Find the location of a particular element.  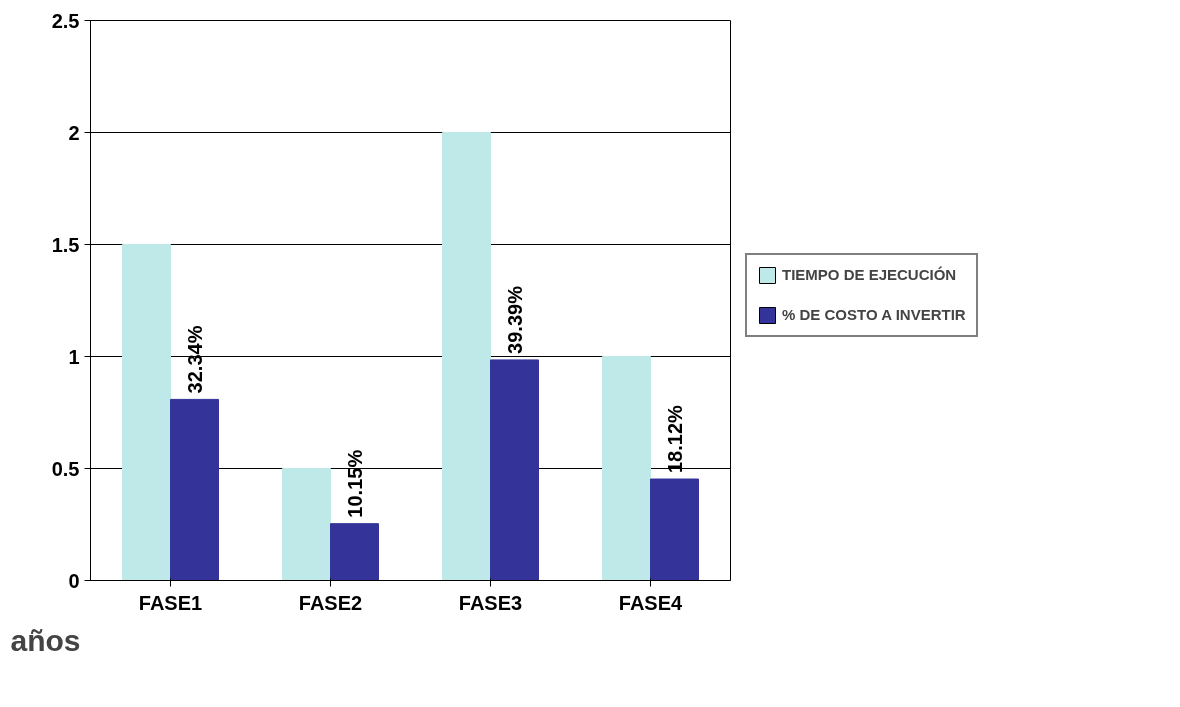

data-label: 18.12% is located at coordinates (674, 439).